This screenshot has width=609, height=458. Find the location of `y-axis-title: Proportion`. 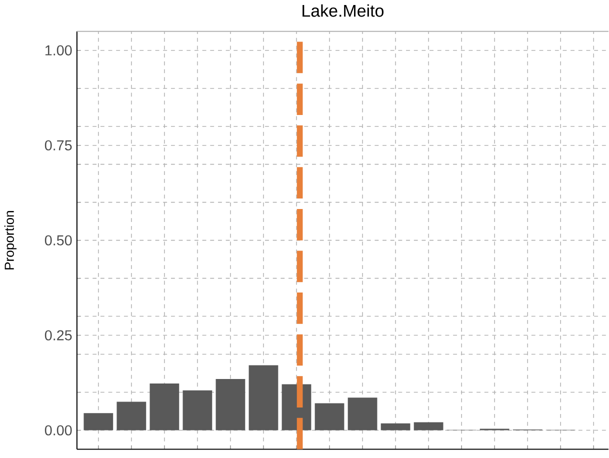

y-axis-title: Proportion is located at coordinates (10, 240).